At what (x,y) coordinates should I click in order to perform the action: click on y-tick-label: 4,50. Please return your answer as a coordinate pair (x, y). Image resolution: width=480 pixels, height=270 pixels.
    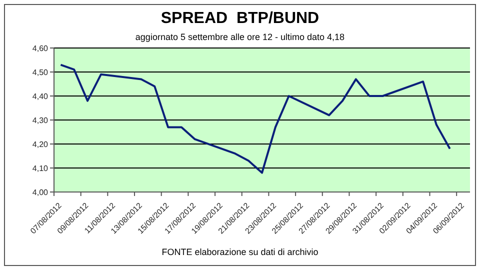
    Looking at the image, I should click on (40, 72).